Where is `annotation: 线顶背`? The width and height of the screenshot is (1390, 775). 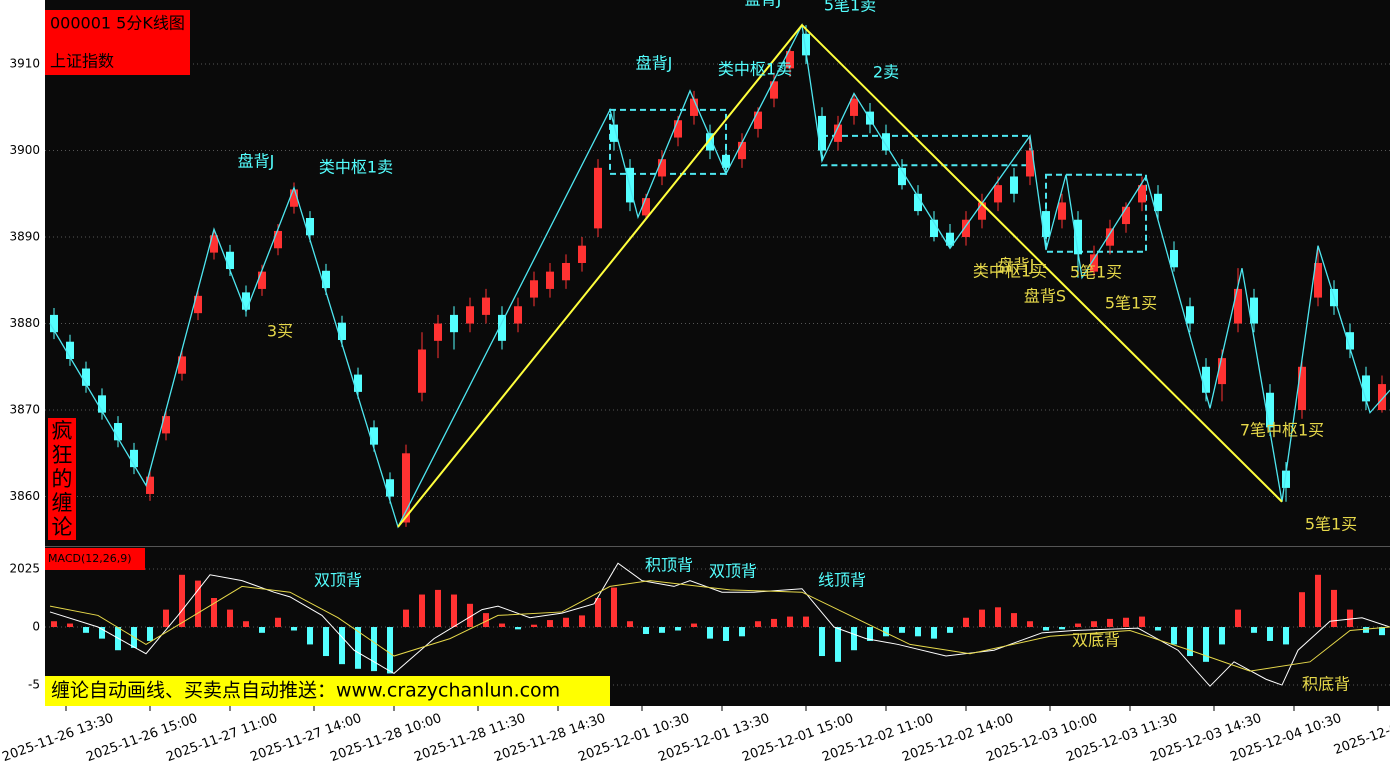 annotation: 线顶背 is located at coordinates (842, 580).